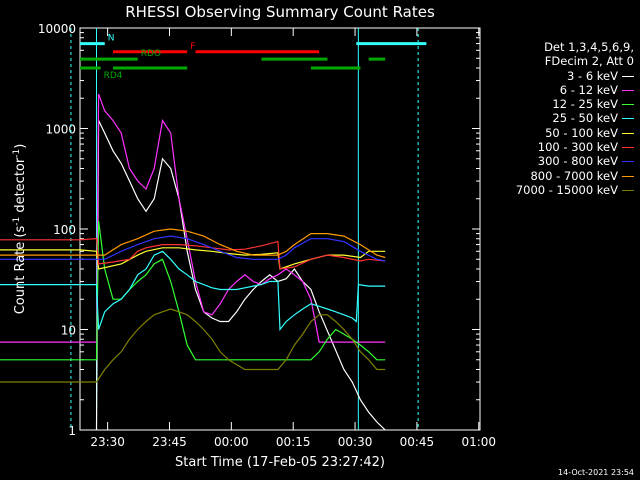 Image resolution: width=640 pixels, height=480 pixels. Describe the element at coordinates (588, 89) in the screenshot. I see `legend-label: 6 - 12 keV` at that location.